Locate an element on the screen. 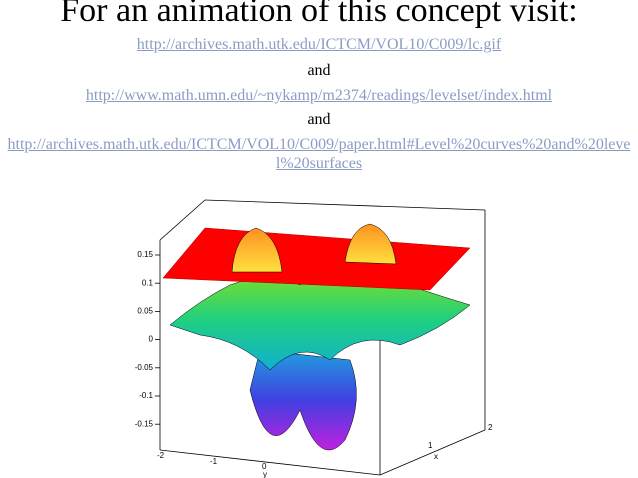  tick-label: 2 is located at coordinates (490, 427).